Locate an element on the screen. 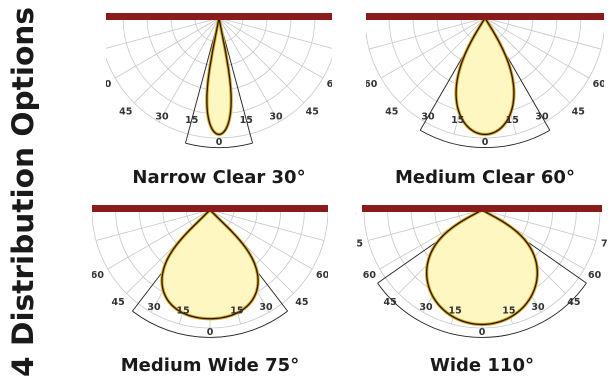 The image size is (616, 383). page-title: 4 Distribution Options is located at coordinates (21, 191).